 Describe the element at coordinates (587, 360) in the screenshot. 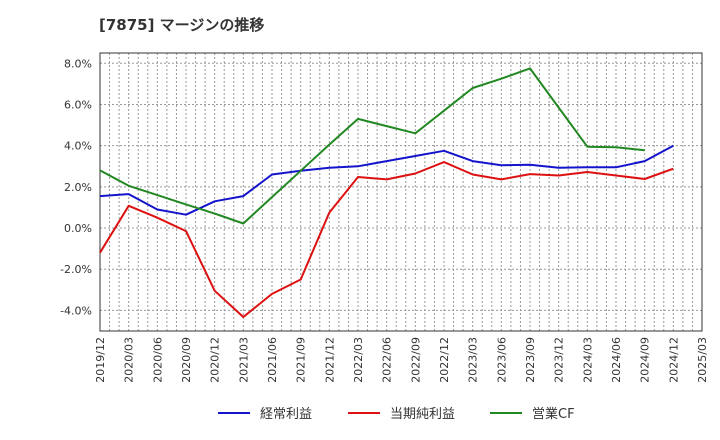

I see `x-tick-label: 2024/03` at that location.